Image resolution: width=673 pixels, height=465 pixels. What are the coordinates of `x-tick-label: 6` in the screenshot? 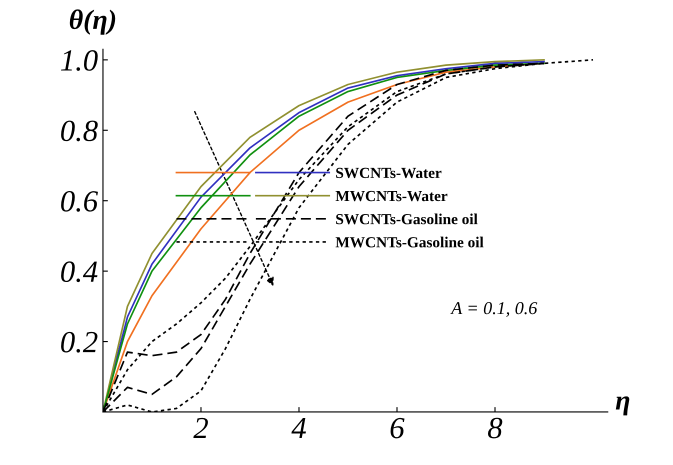 It's located at (397, 428).